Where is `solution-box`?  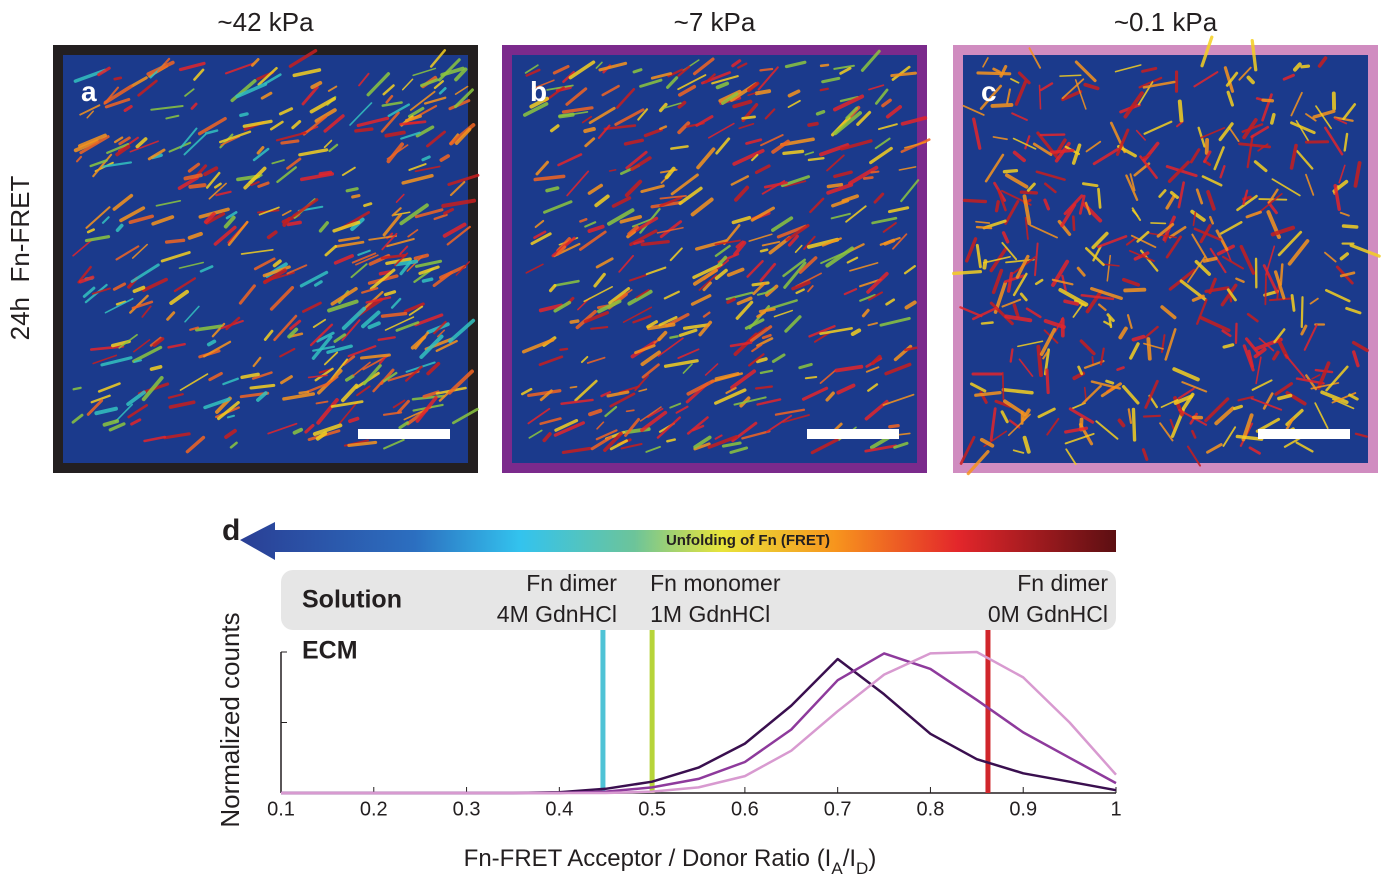
solution-box is located at coordinates (698, 600).